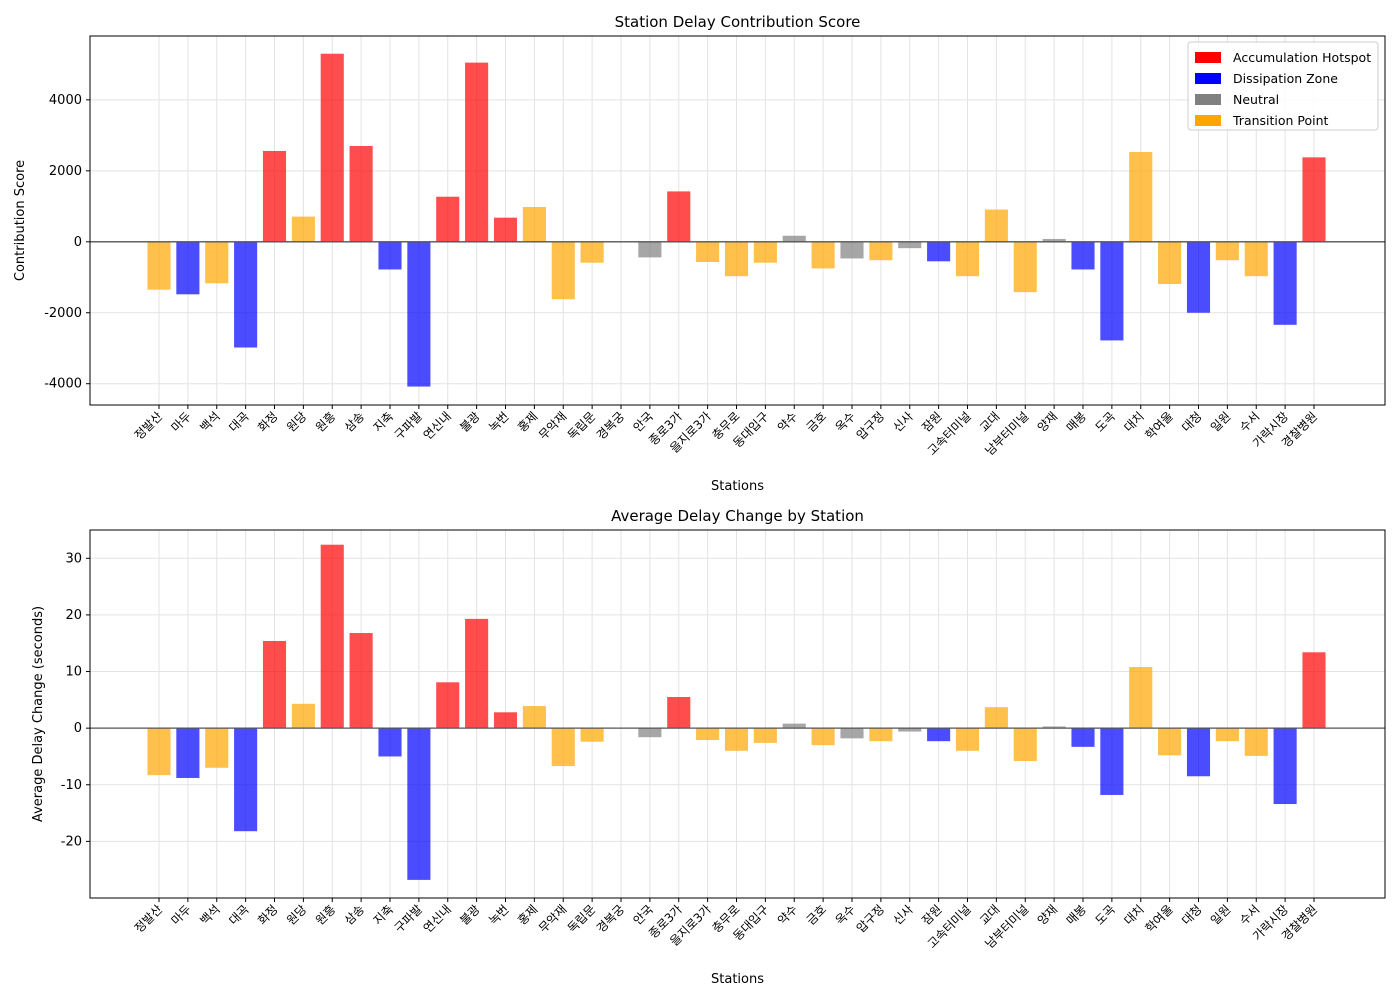 Image resolution: width=1400 pixels, height=1004 pixels. I want to click on bar-원당, so click(303, 229).